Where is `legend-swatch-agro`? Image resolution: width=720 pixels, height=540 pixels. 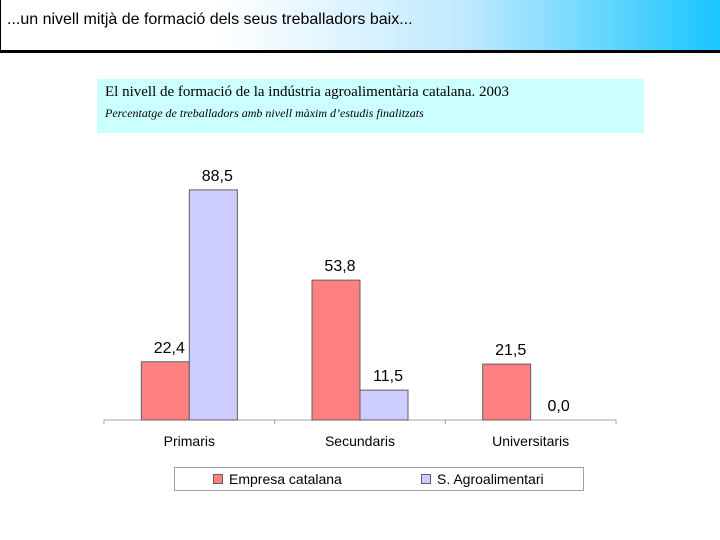 legend-swatch-agro is located at coordinates (426, 479).